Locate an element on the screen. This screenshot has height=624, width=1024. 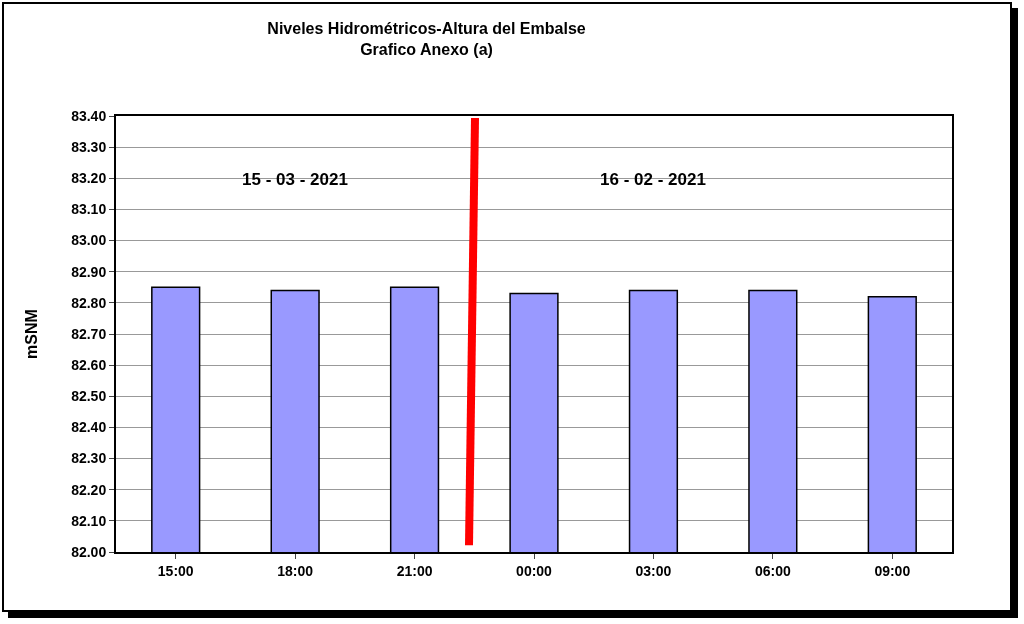
y-tick-label: 83.20 is located at coordinates (89, 178).